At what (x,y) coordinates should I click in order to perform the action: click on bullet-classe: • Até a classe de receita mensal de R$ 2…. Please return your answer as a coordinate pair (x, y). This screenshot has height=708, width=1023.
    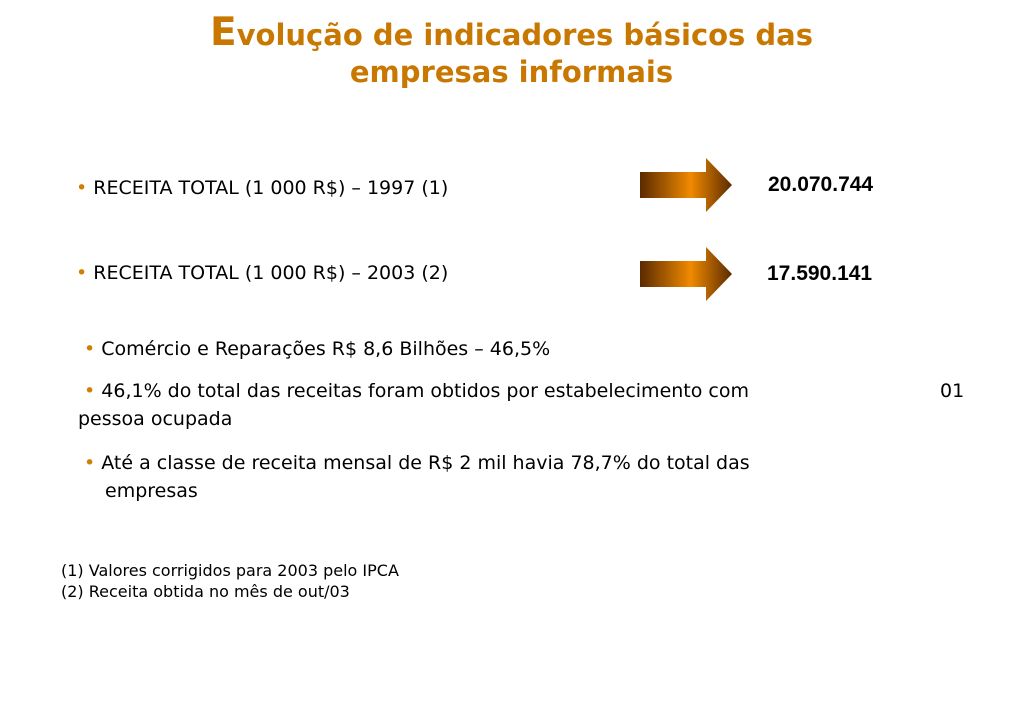
    Looking at the image, I should click on (534, 477).